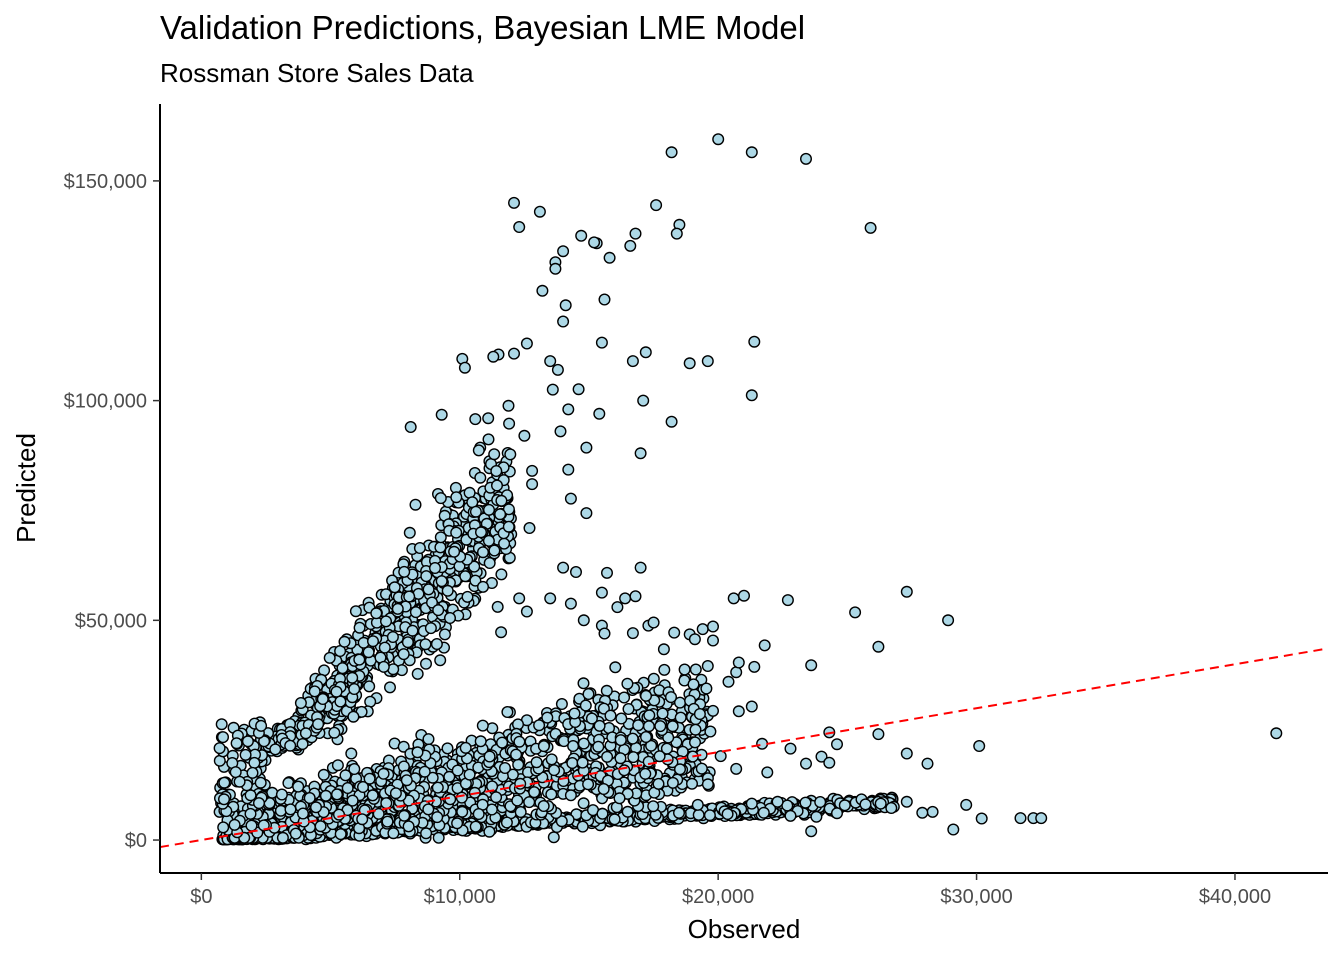 This screenshot has width=1344, height=960. What do you see at coordinates (730, 890) in the screenshot?
I see `x-axis-ticks: $0 $10,000 $20,000 $30,000 $40,000` at bounding box center [730, 890].